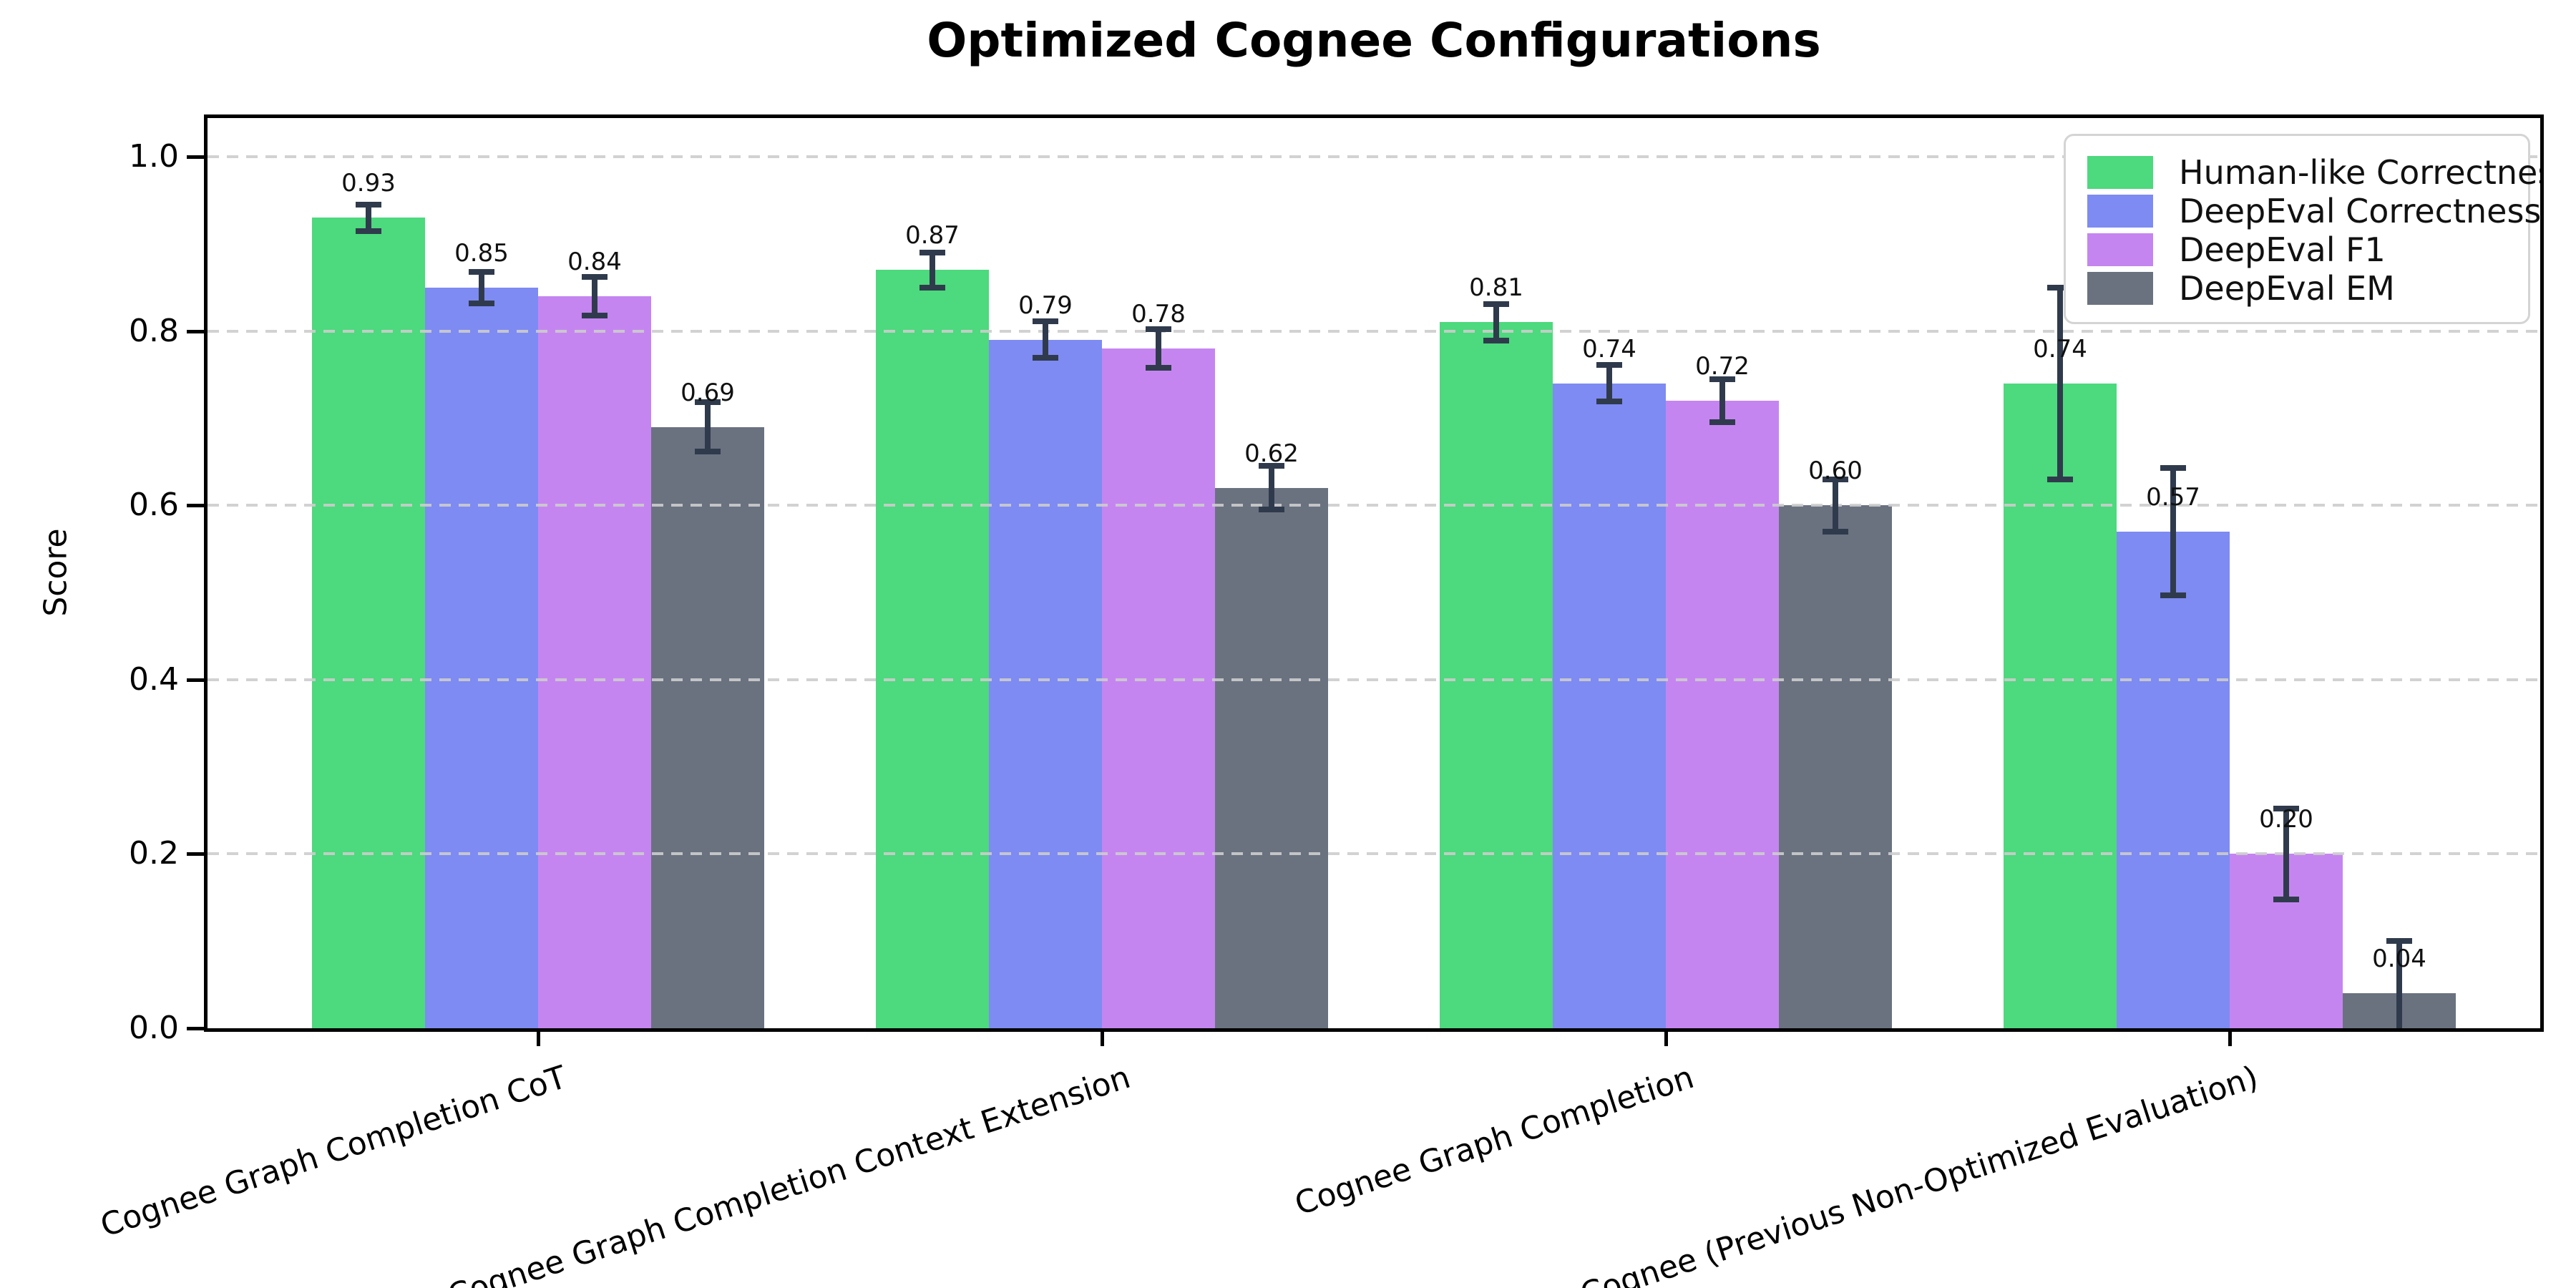  I want to click on bar-value-label: 0.20, so click(2286, 819).